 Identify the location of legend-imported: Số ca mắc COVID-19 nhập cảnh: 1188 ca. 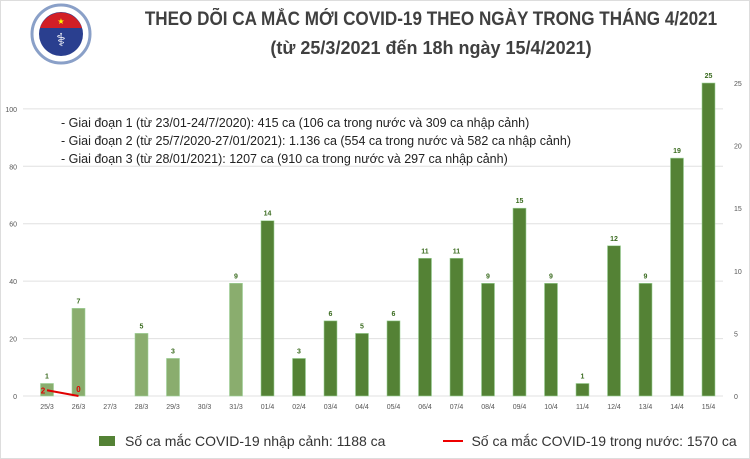
(255, 441).